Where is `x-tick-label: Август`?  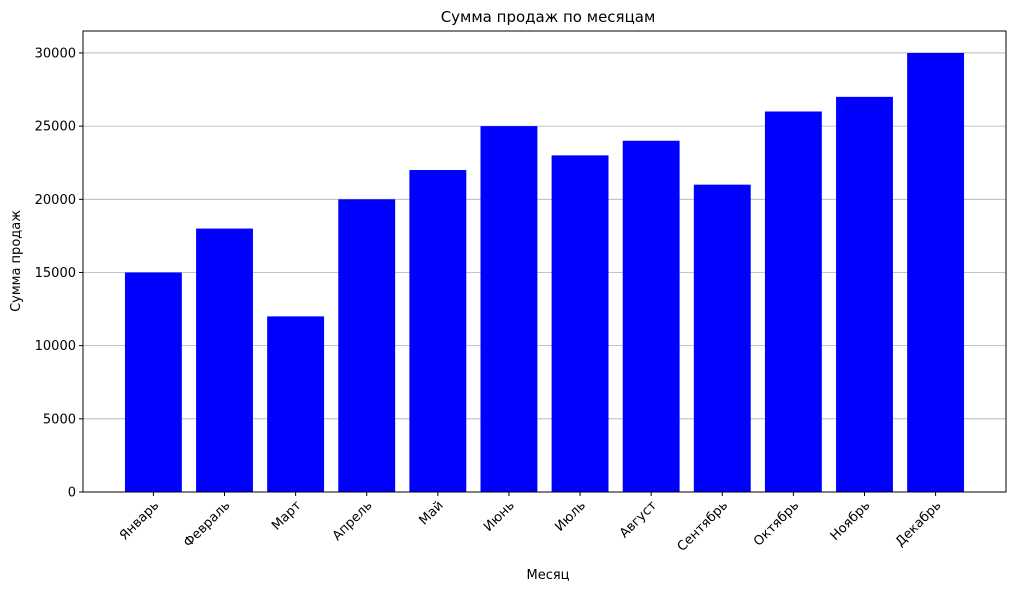
x-tick-label: Август is located at coordinates (638, 519).